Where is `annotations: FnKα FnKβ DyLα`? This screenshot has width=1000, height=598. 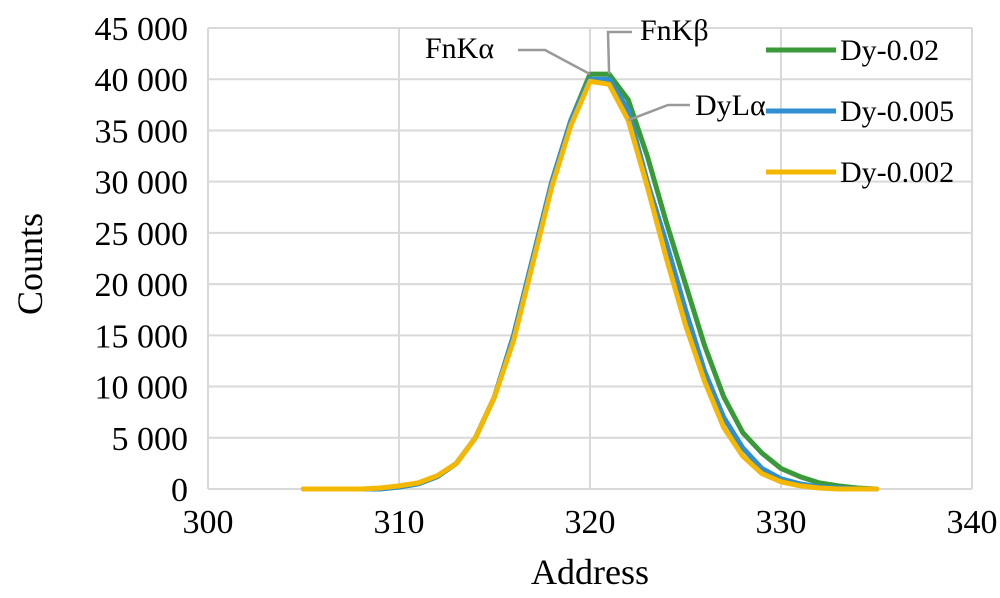
annotations: FnKα FnKβ DyLα is located at coordinates (595, 68).